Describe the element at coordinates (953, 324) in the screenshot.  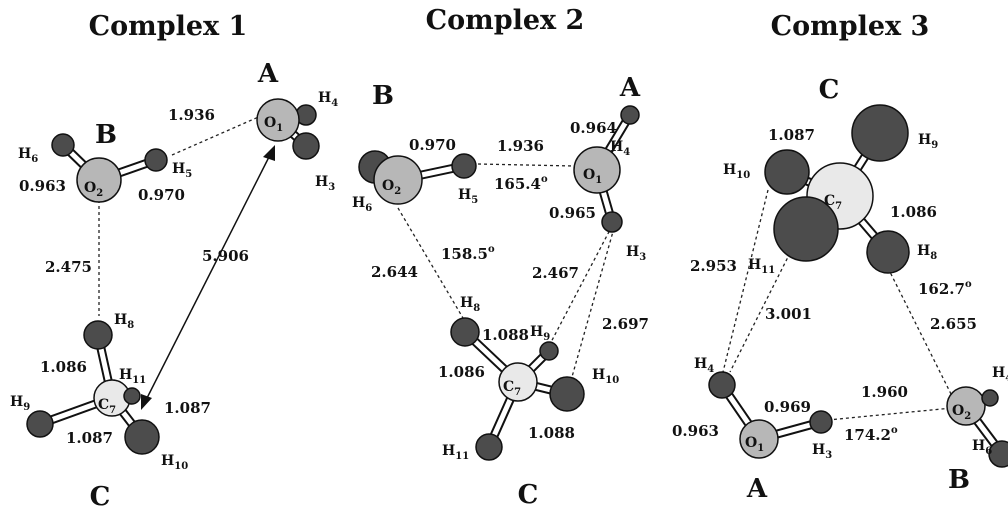
I see `c3-dist-h8-o2: 2.655` at that location.